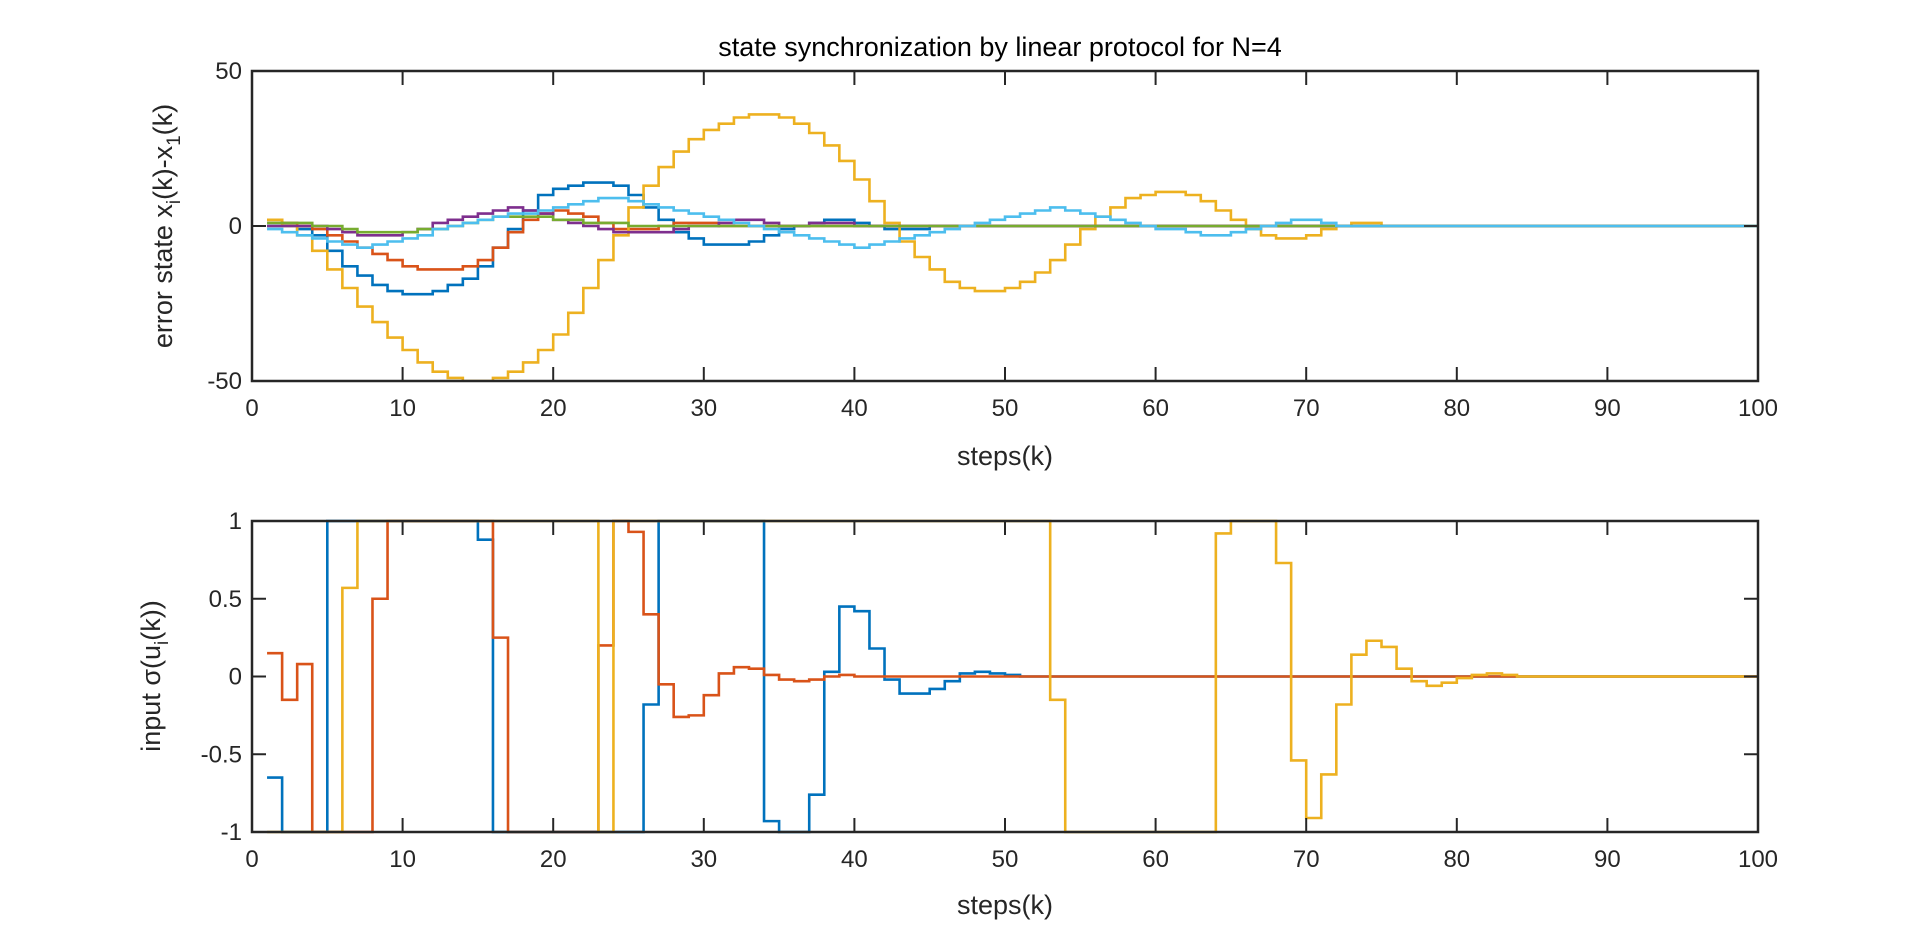  Describe the element at coordinates (1012, 222) in the screenshot. I see `series-line-x7-x1` at that location.